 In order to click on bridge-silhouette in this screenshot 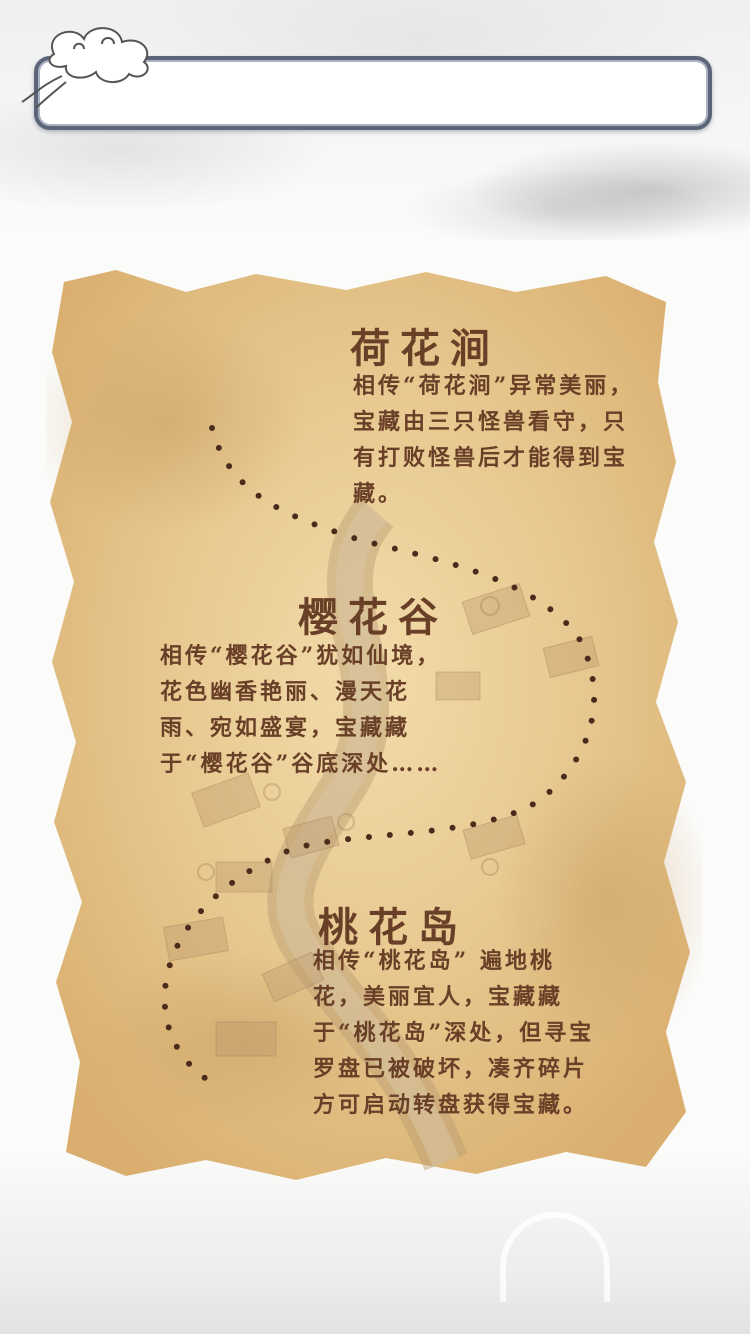, I will do `click(555, 1257)`.